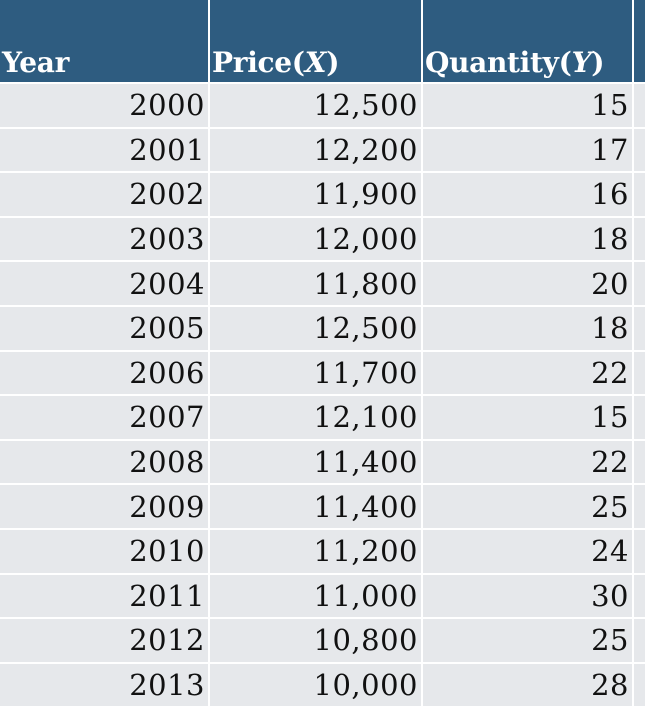 The height and width of the screenshot is (709, 647). What do you see at coordinates (316, 374) in the screenshot?
I see `cell-price: 11,700` at bounding box center [316, 374].